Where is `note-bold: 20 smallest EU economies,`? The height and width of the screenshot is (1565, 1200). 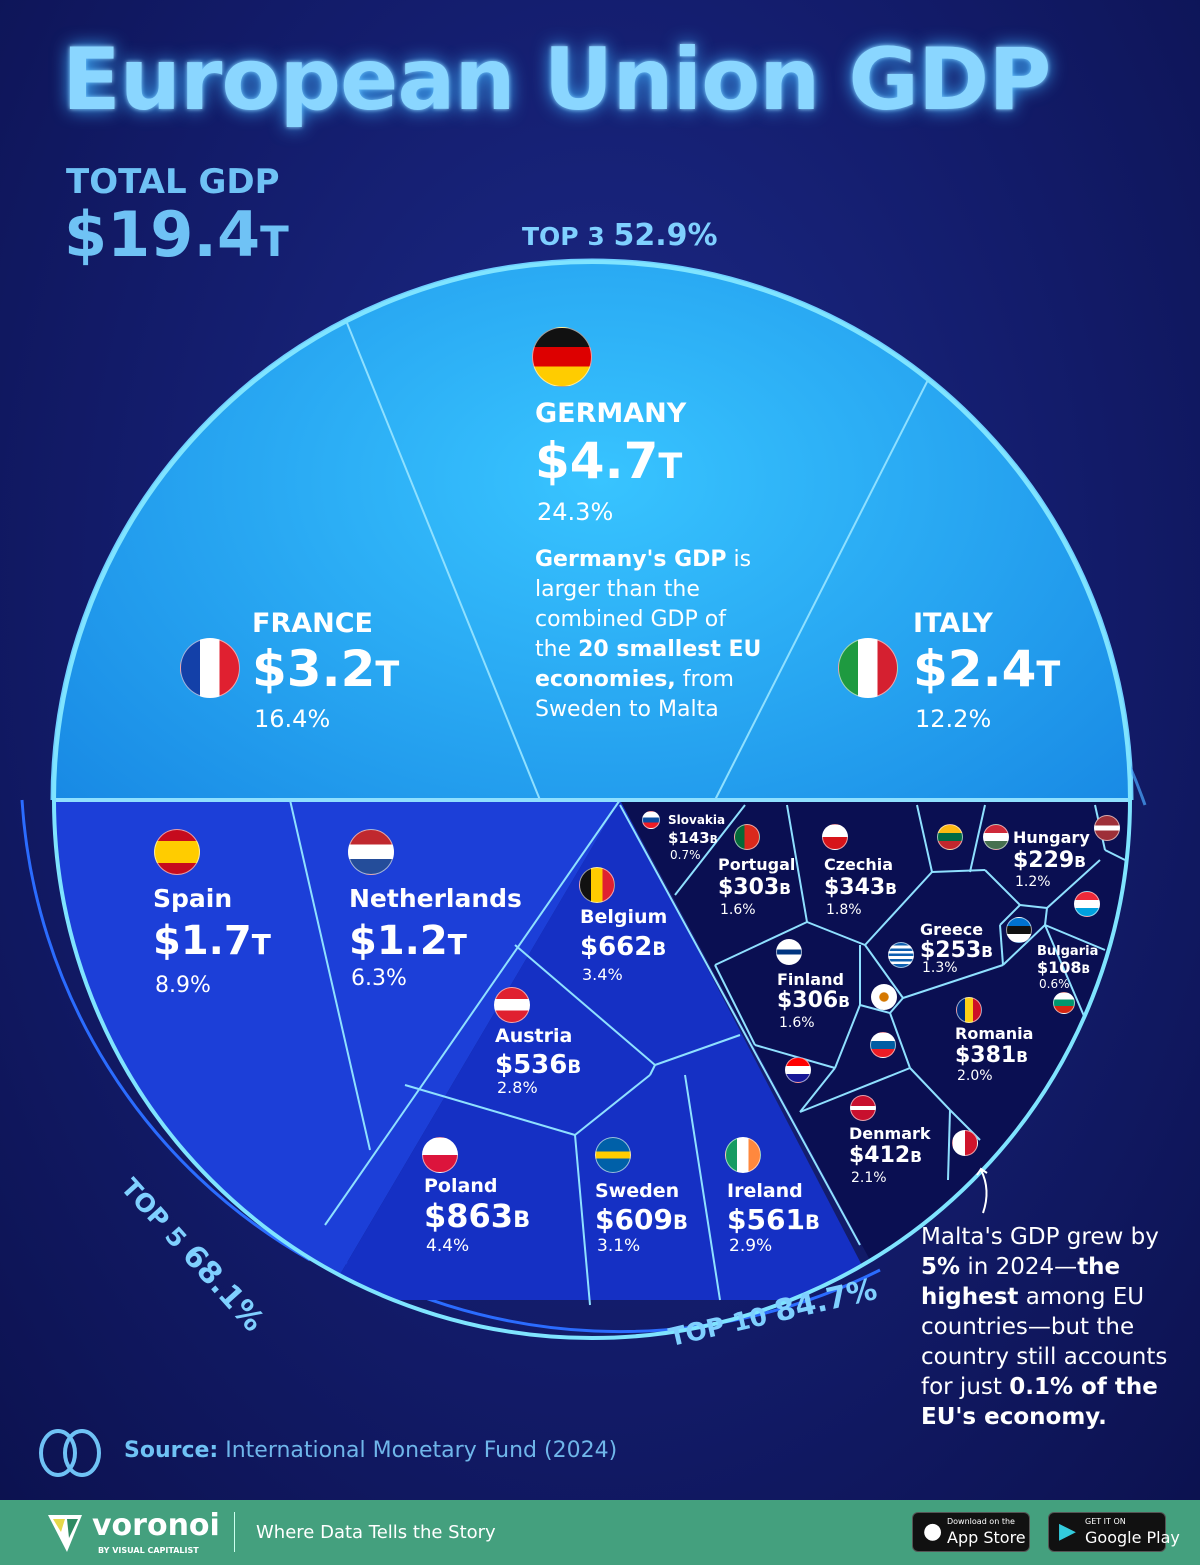 note-bold: 20 smallest EU economies, is located at coordinates (648, 664).